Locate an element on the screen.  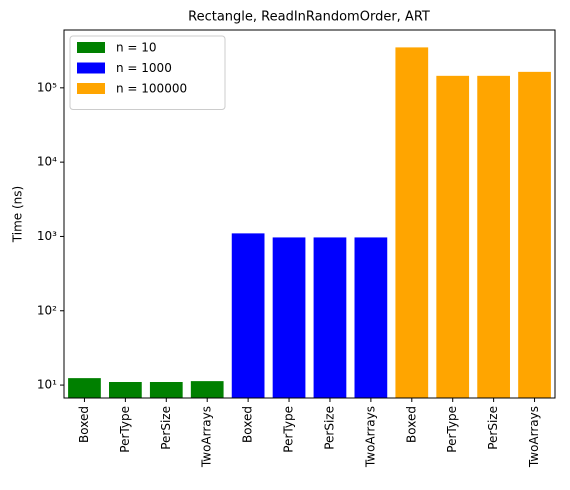
y-tick-label: 10⁵ is located at coordinates (47, 87).